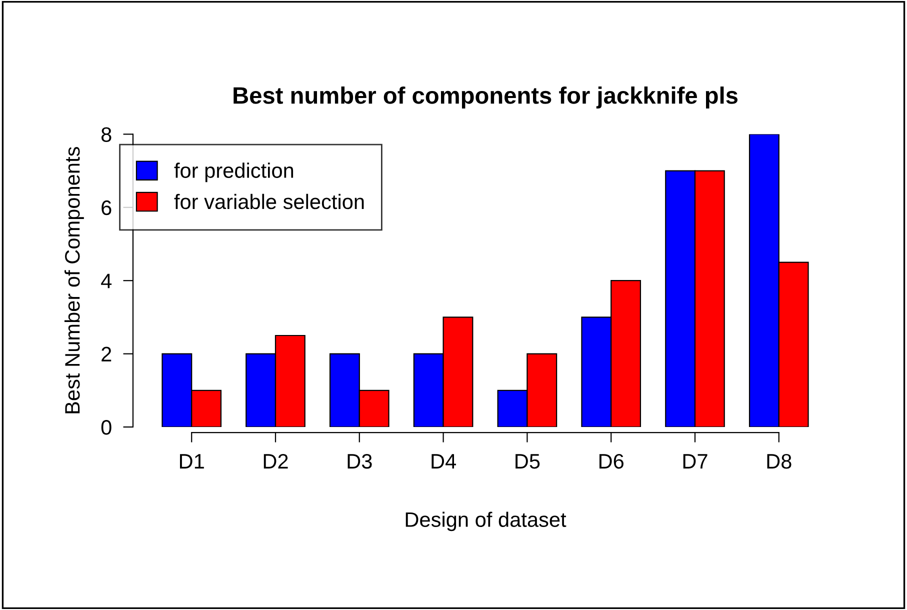  What do you see at coordinates (234, 172) in the screenshot?
I see `legend-label: for prediction` at bounding box center [234, 172].